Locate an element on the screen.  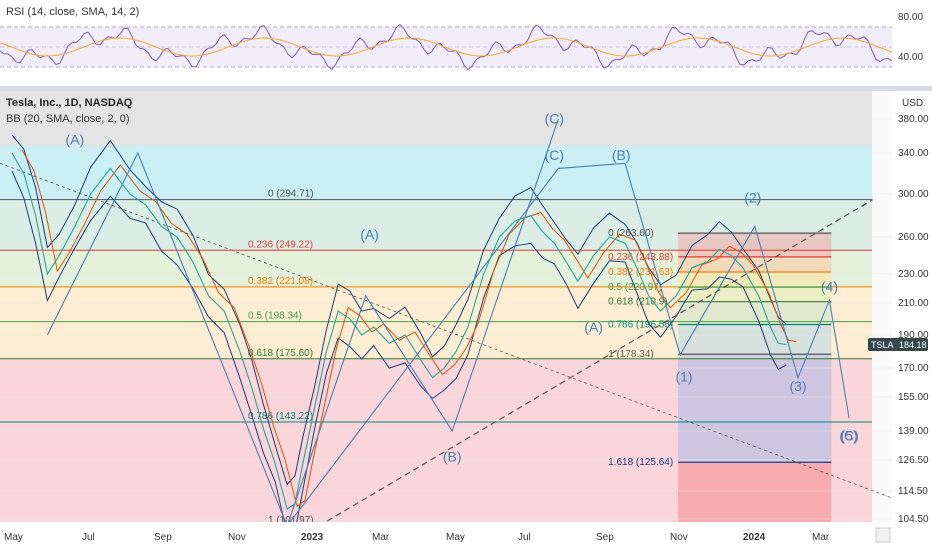
price-tick: 190.00 is located at coordinates (913, 335).